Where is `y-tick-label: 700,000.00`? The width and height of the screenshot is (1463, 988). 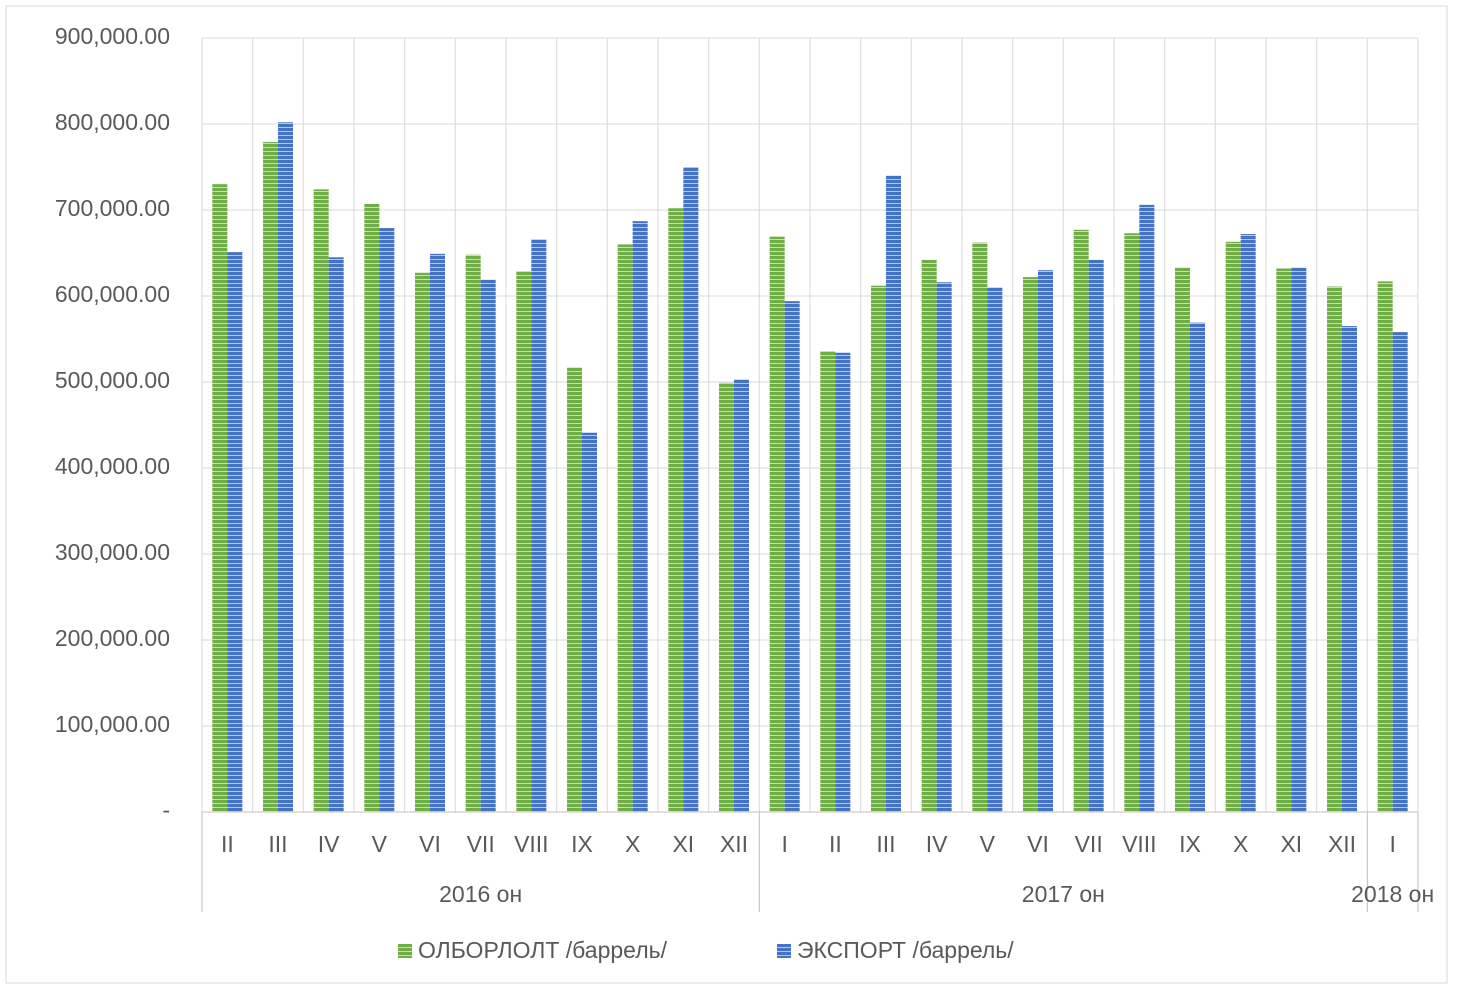 y-tick-label: 700,000.00 is located at coordinates (112, 208).